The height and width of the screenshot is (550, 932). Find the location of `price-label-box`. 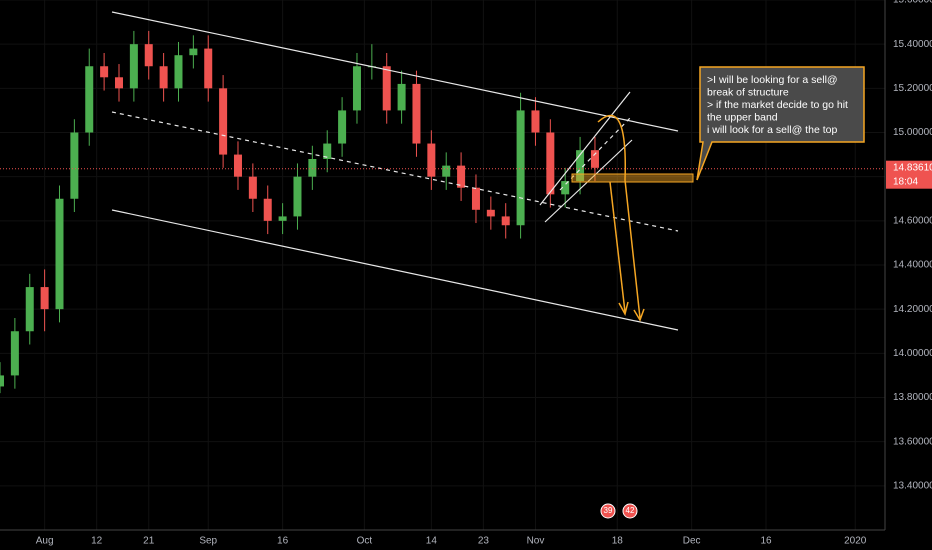

price-label-box is located at coordinates (909, 174).